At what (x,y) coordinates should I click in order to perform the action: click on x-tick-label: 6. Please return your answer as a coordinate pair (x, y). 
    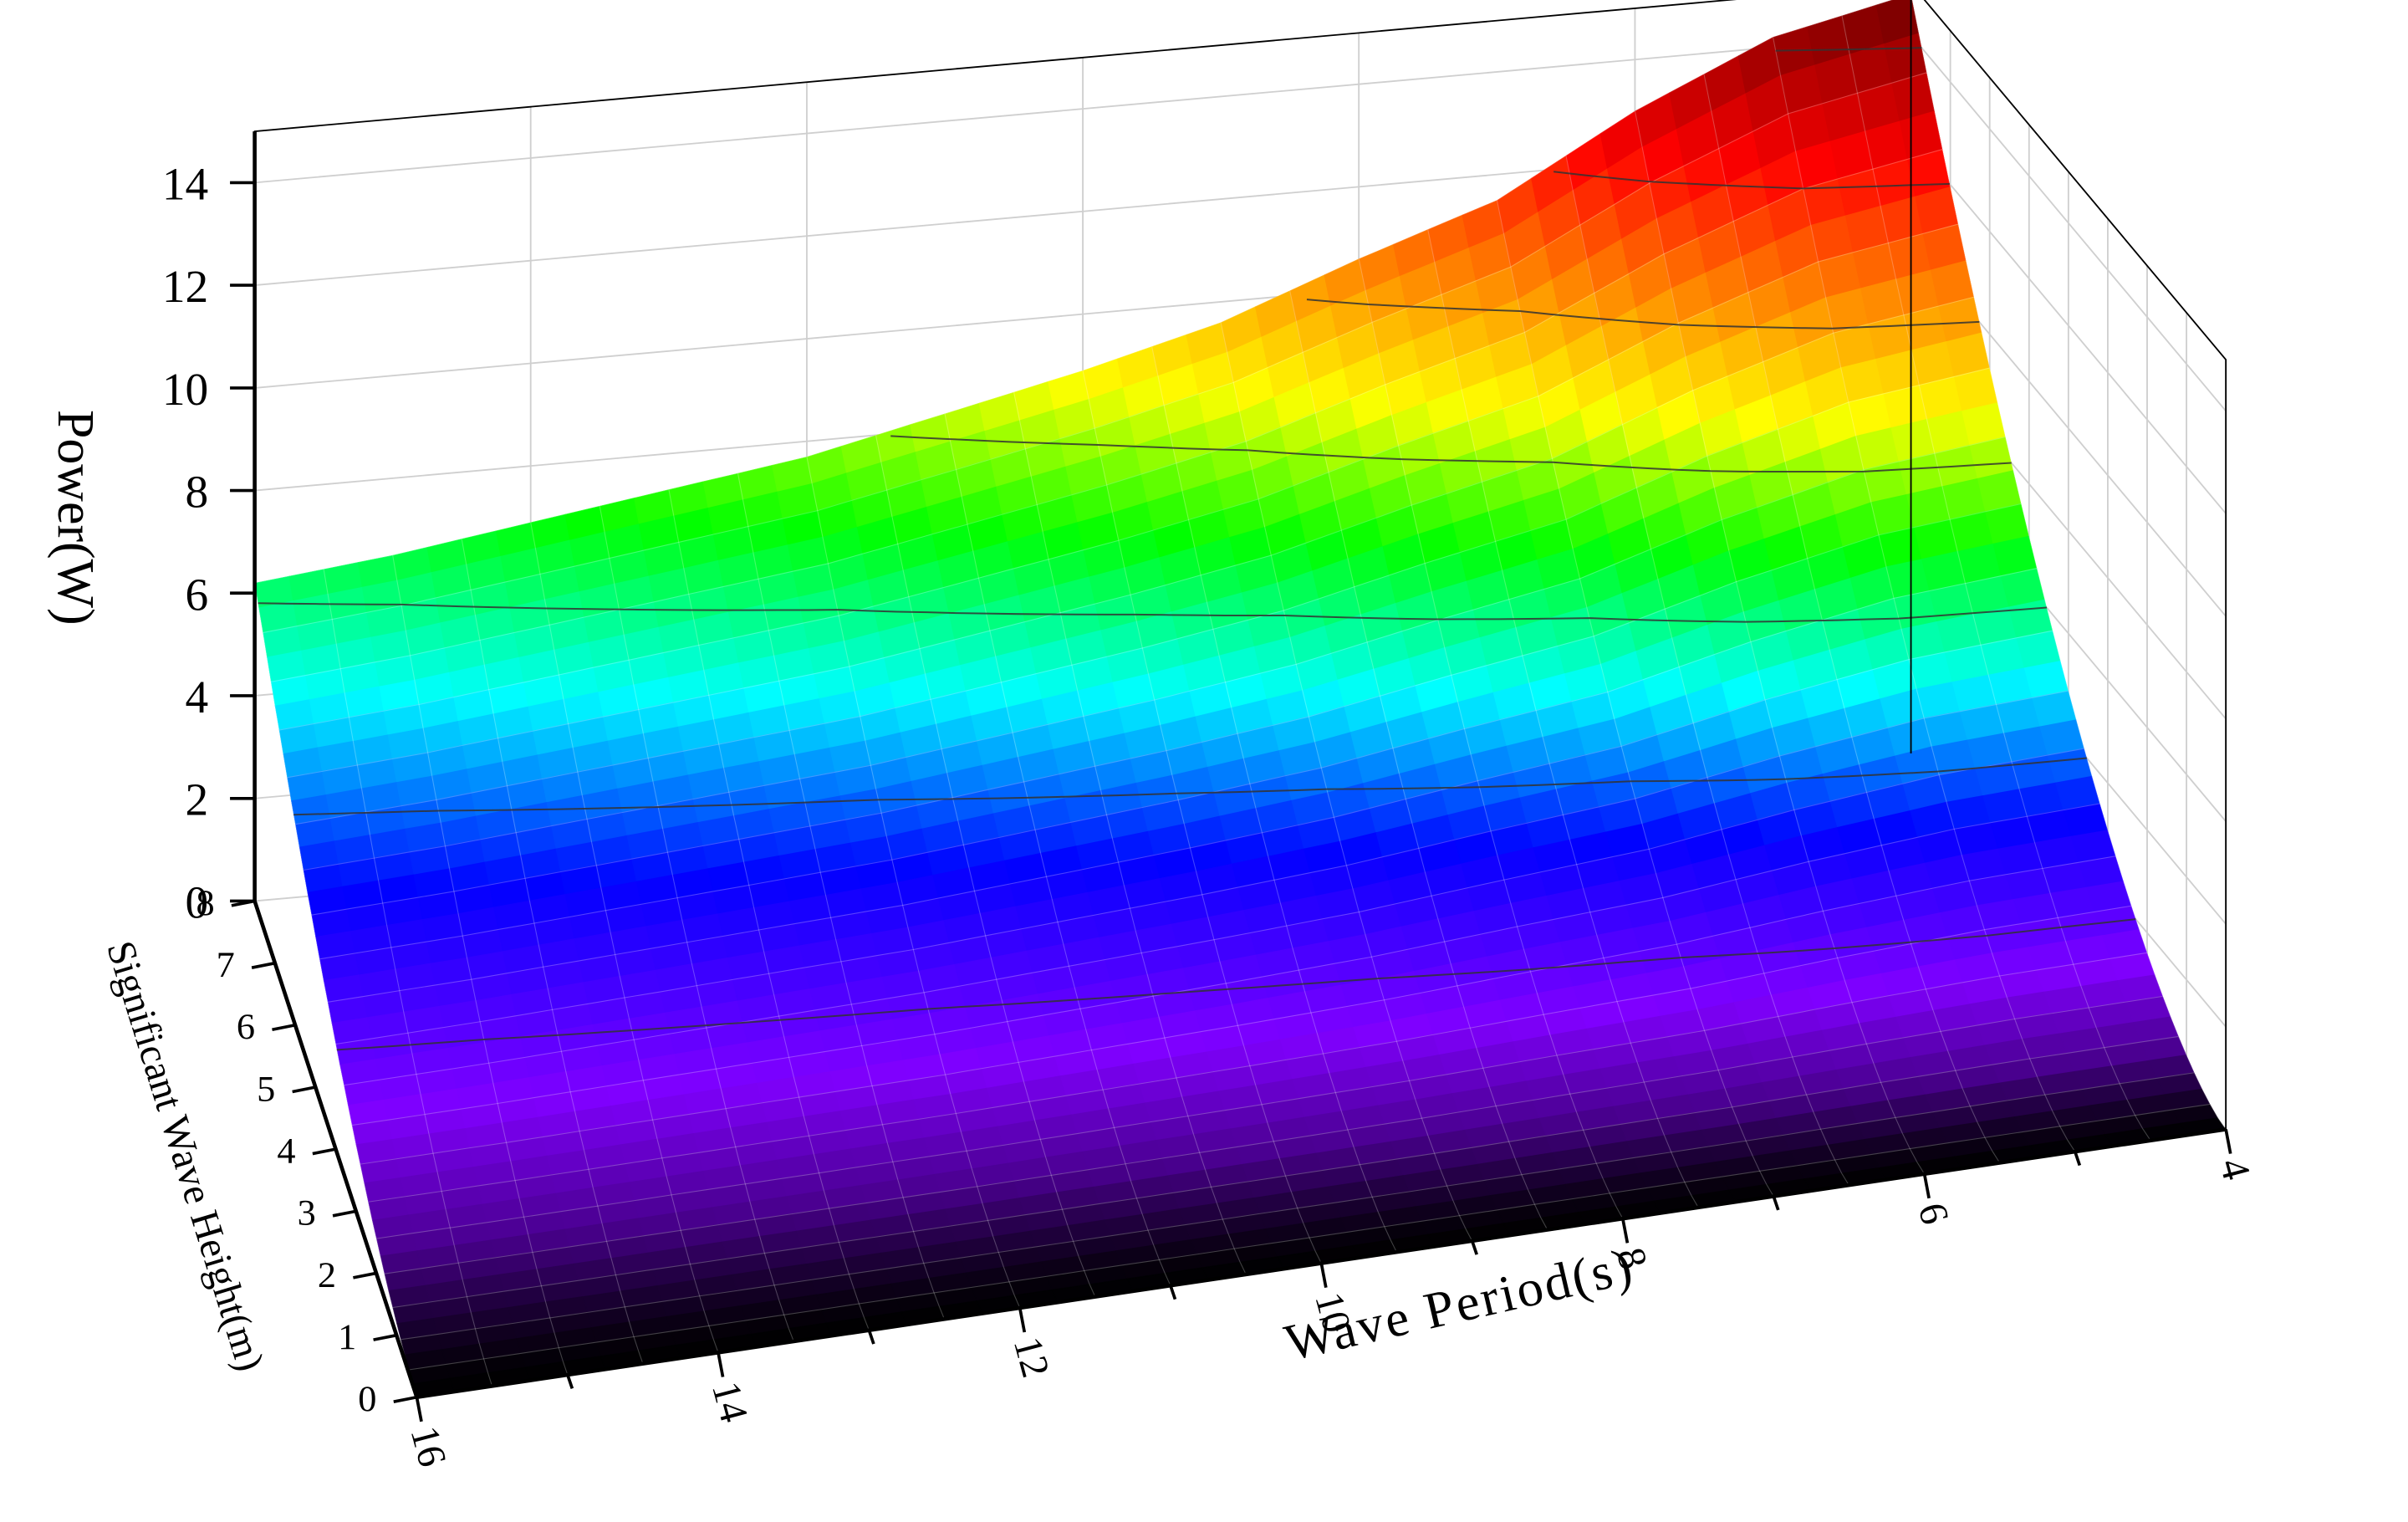
    Looking at the image, I should click on (1934, 1213).